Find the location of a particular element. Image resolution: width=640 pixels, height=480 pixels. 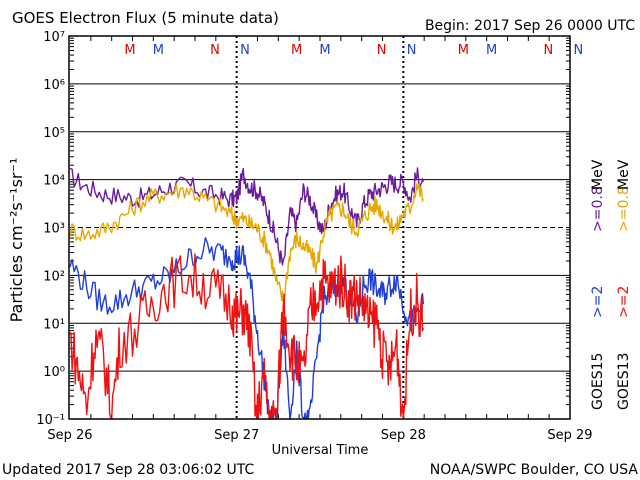

x-tick-label: Sep 26 is located at coordinates (69, 435).